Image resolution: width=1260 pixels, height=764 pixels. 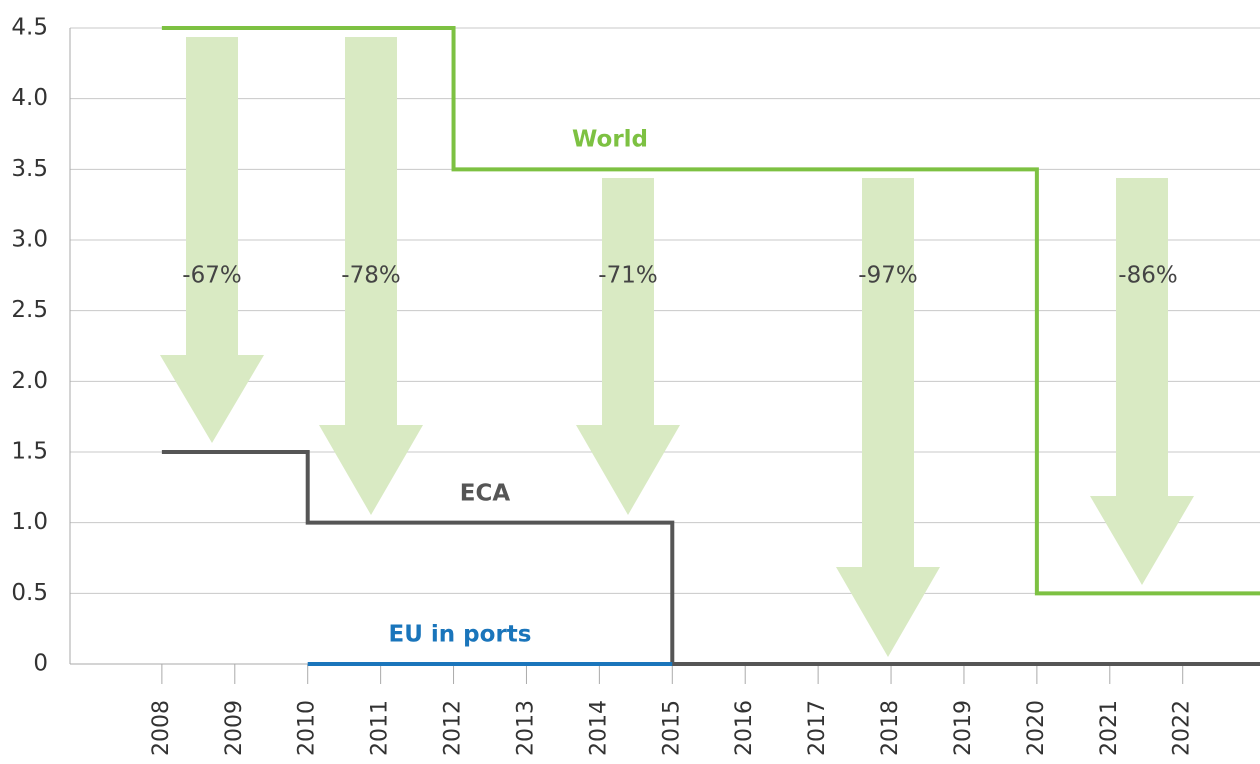 What do you see at coordinates (29, 28) in the screenshot?
I see `y-tick-label: 4.5` at bounding box center [29, 28].